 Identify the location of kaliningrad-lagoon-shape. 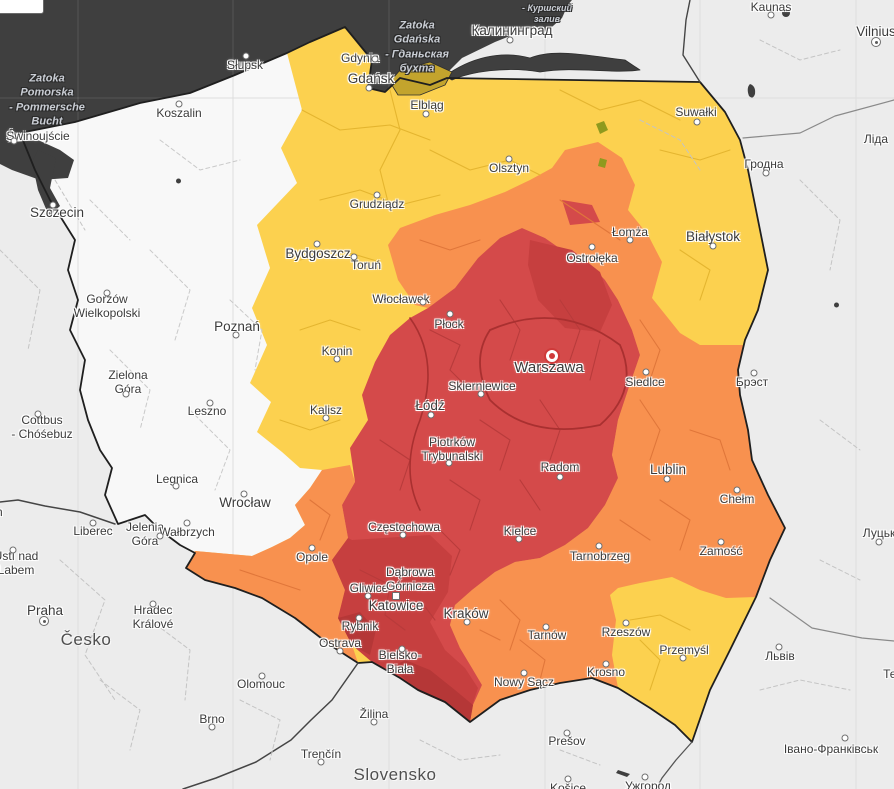
(542, 66).